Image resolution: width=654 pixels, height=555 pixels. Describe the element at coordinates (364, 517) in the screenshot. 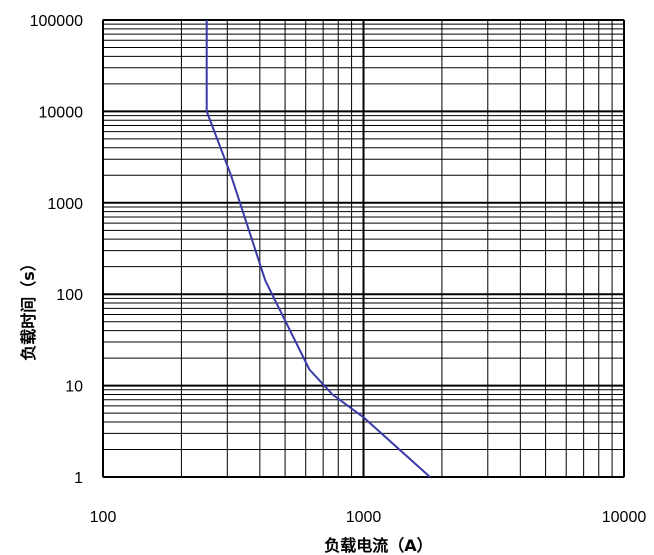

I see `x-tick-label: 1000` at that location.